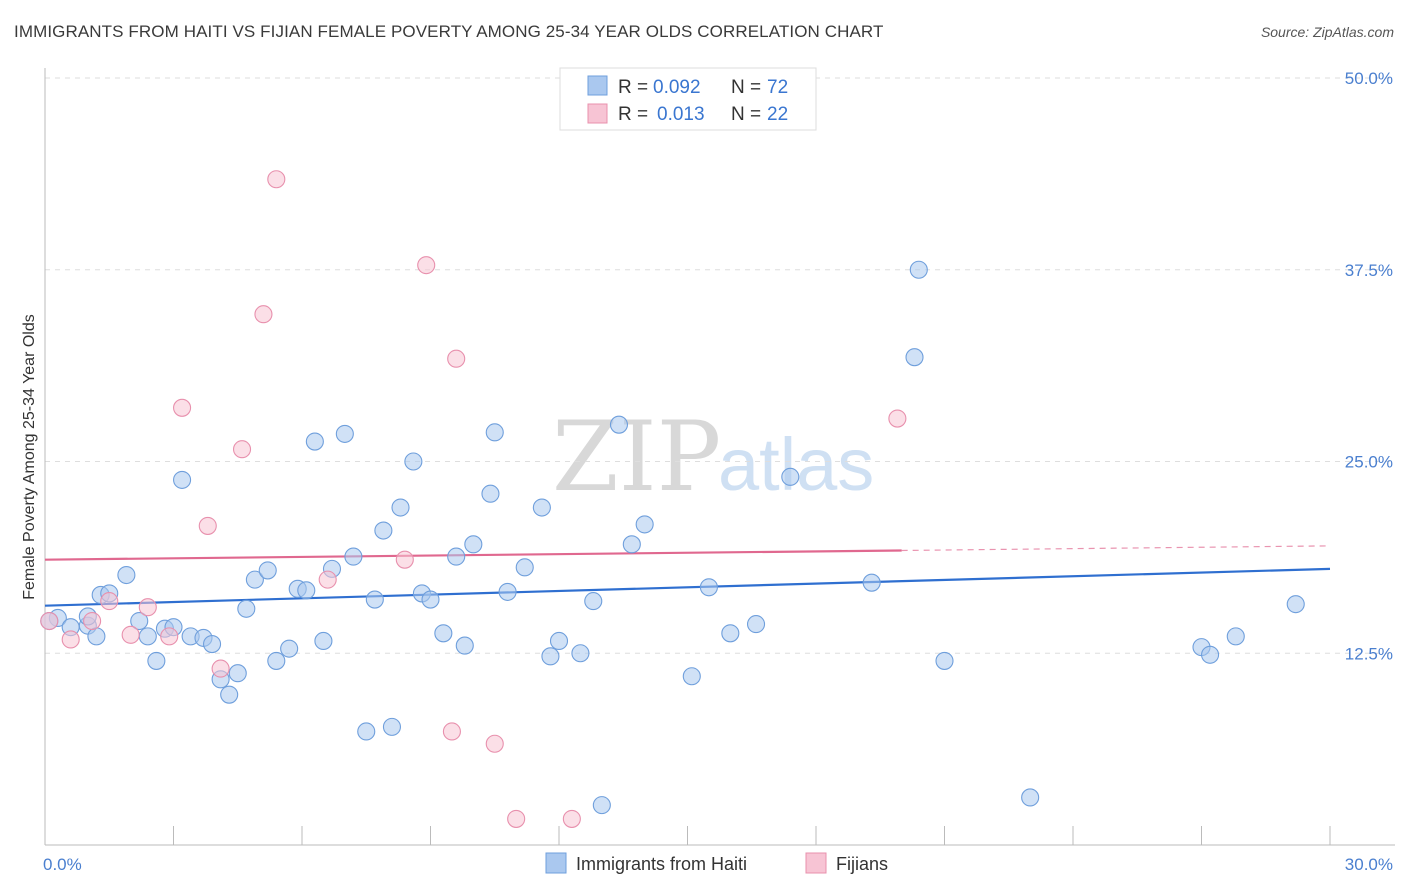 The image size is (1406, 892). Describe the element at coordinates (796, 464) in the screenshot. I see `watermark-atlas: atlas` at that location.